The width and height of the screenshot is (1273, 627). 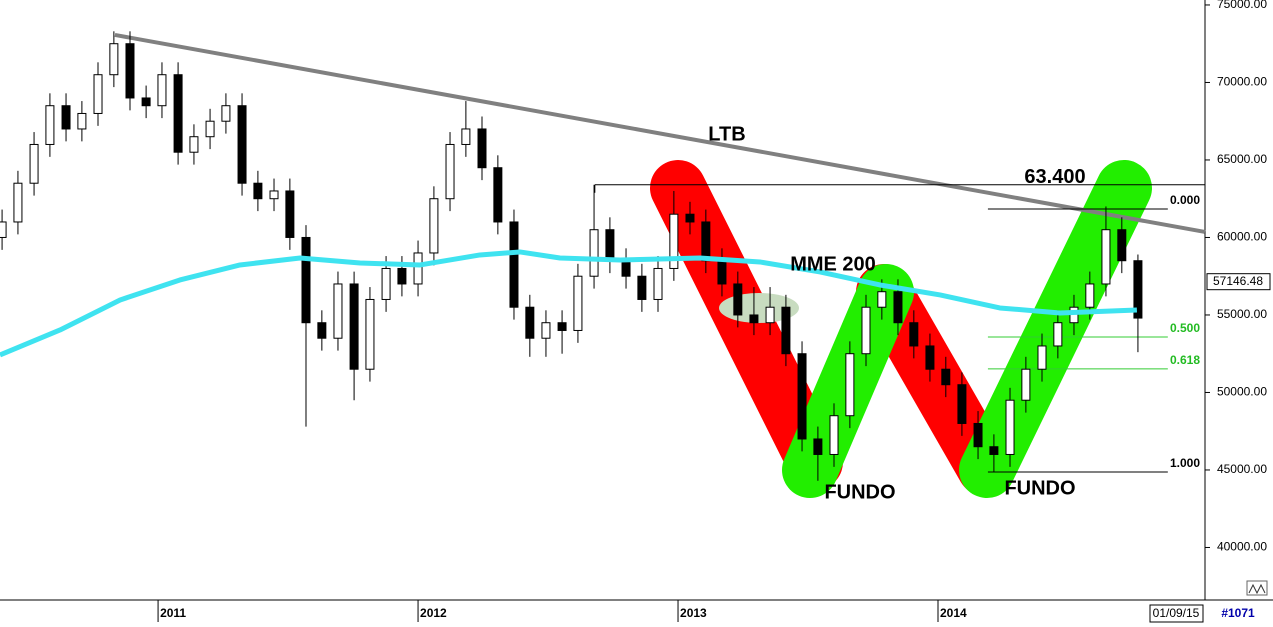 What do you see at coordinates (1185, 463) in the screenshot?
I see `fib-label: 1.000` at bounding box center [1185, 463].